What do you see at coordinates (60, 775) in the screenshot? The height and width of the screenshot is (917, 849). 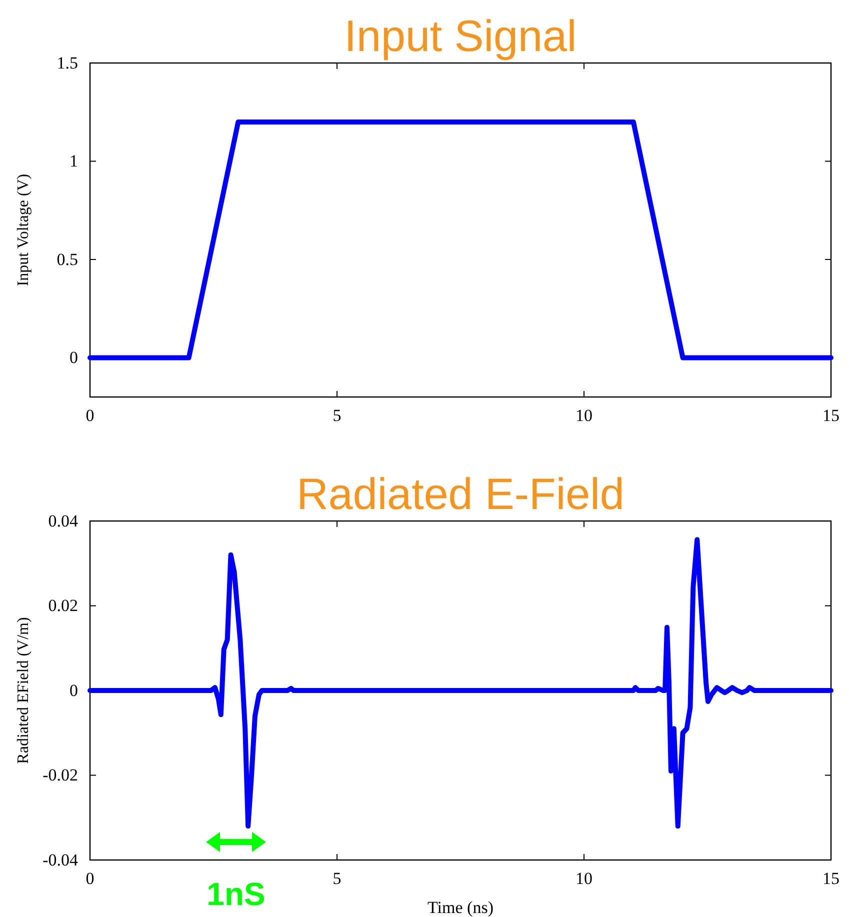 I see `y-tick-label: -0.02` at bounding box center [60, 775].